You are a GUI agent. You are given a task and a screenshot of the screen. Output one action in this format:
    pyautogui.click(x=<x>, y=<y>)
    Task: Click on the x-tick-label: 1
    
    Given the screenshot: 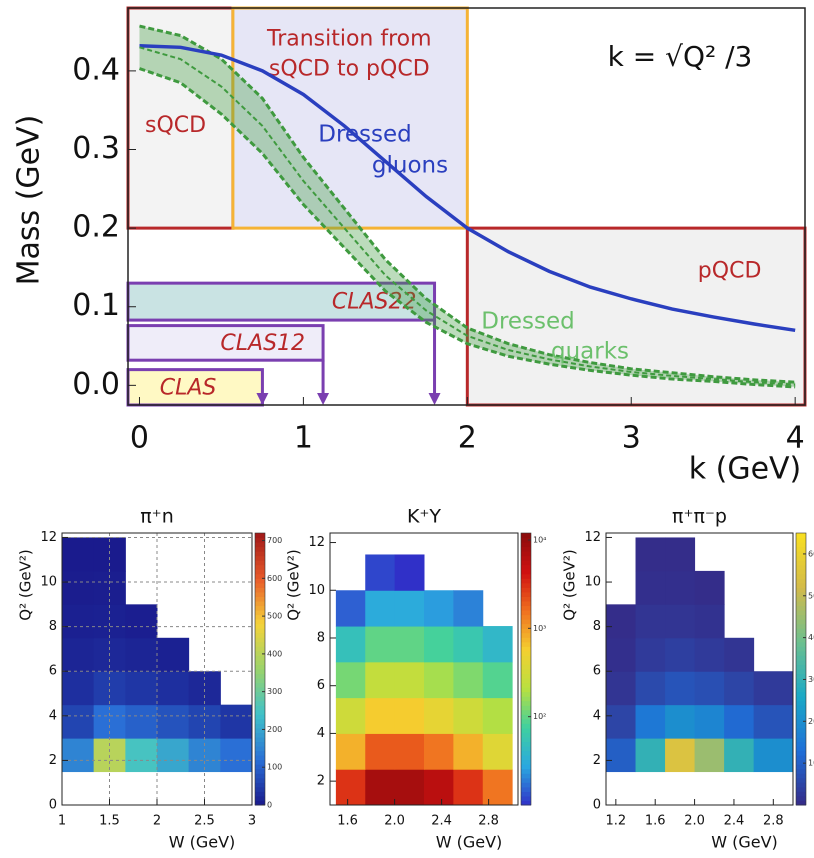 What is the action you would take?
    pyautogui.click(x=62, y=821)
    